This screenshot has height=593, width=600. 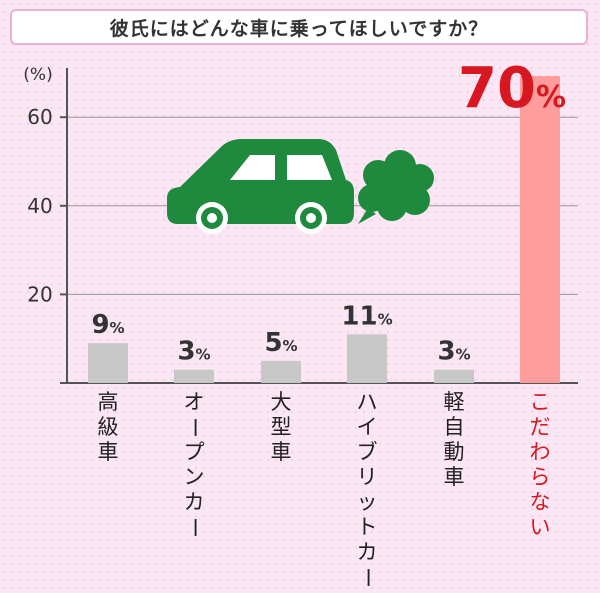 What do you see at coordinates (37, 75) in the screenshot?
I see `y-axis-label: (%)` at bounding box center [37, 75].